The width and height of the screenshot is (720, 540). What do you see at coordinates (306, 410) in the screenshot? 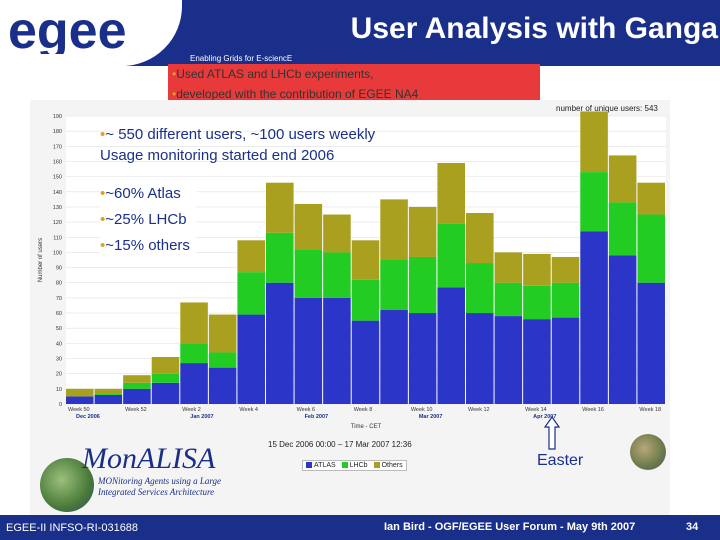
I see `x-tick-label: Week 6` at bounding box center [306, 410].